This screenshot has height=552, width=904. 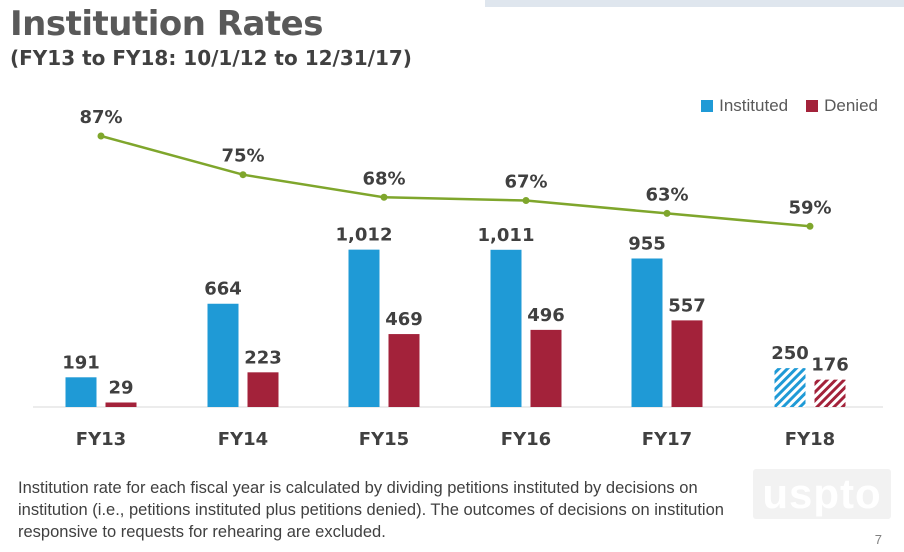 What do you see at coordinates (120, 387) in the screenshot?
I see `data-label-denied-fy13: 29` at bounding box center [120, 387].